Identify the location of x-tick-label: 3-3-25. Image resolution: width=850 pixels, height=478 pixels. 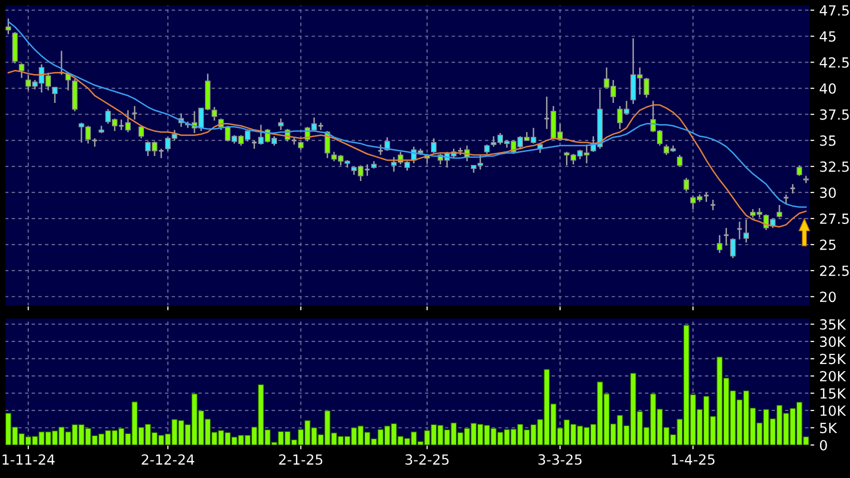
(560, 459).